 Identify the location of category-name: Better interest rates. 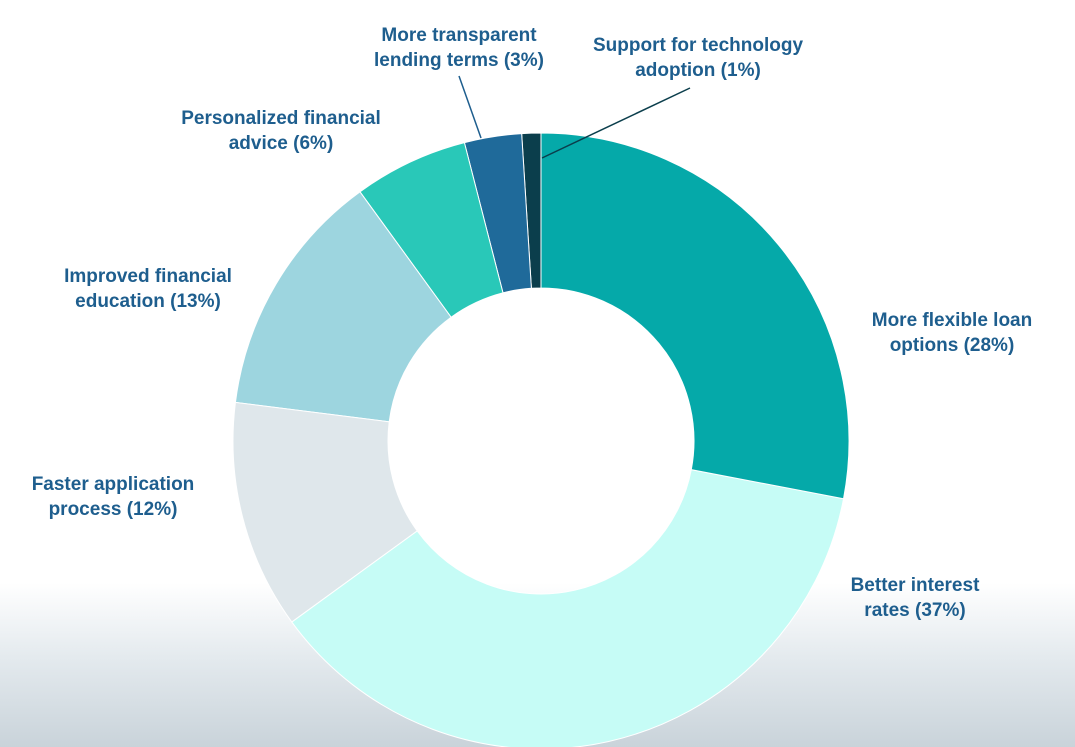
(915, 598).